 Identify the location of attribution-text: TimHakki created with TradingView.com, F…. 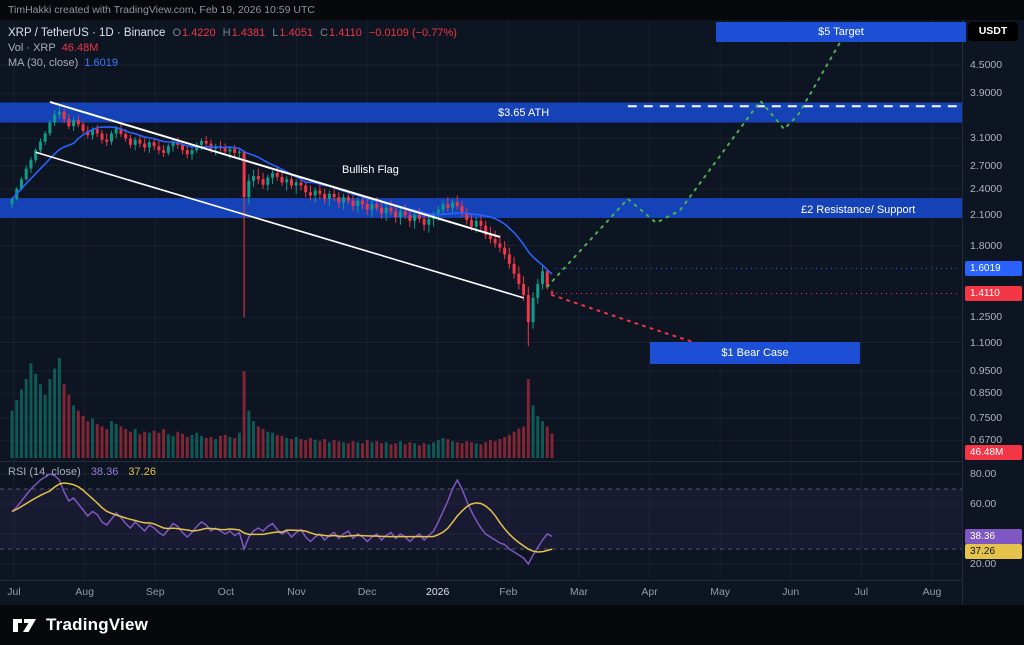
(161, 10).